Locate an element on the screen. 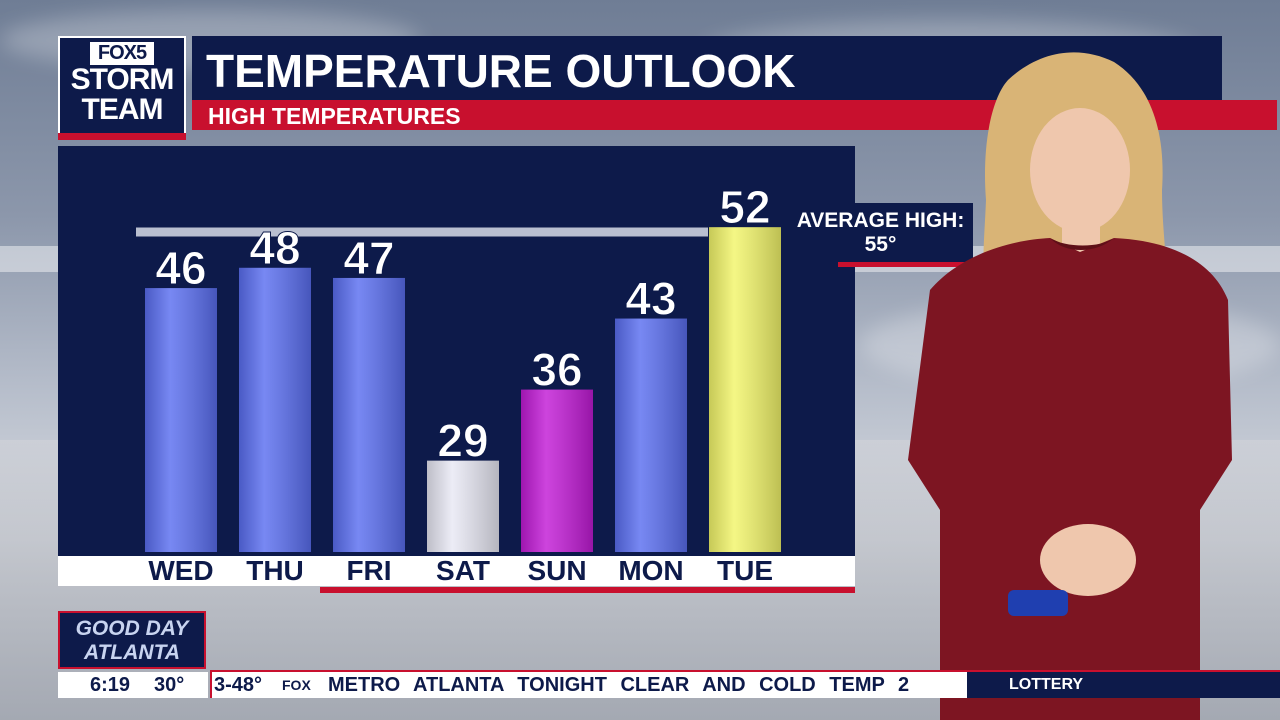 This screenshot has width=1280, height=720. day-label-thu: THU is located at coordinates (275, 570).